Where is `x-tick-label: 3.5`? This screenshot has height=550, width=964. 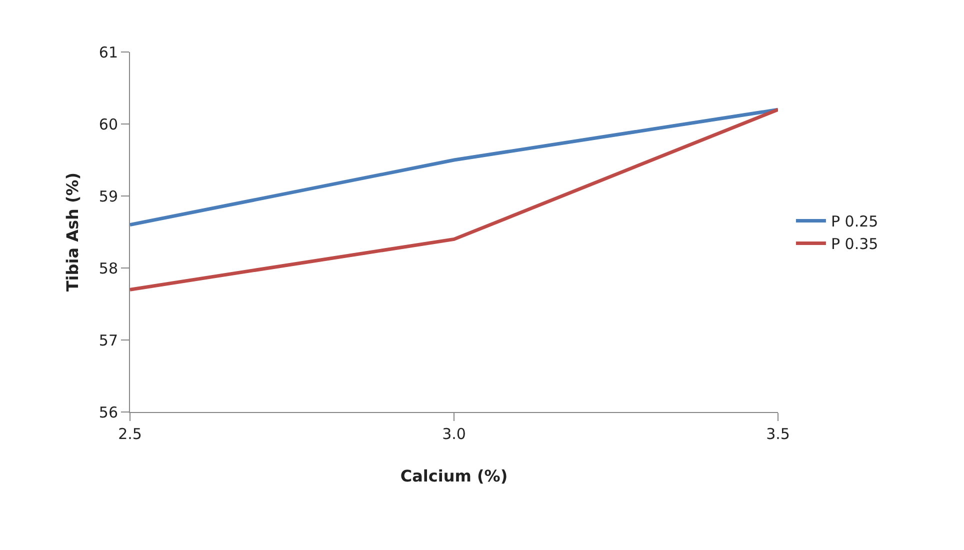
x-tick-label: 3.5 is located at coordinates (778, 434).